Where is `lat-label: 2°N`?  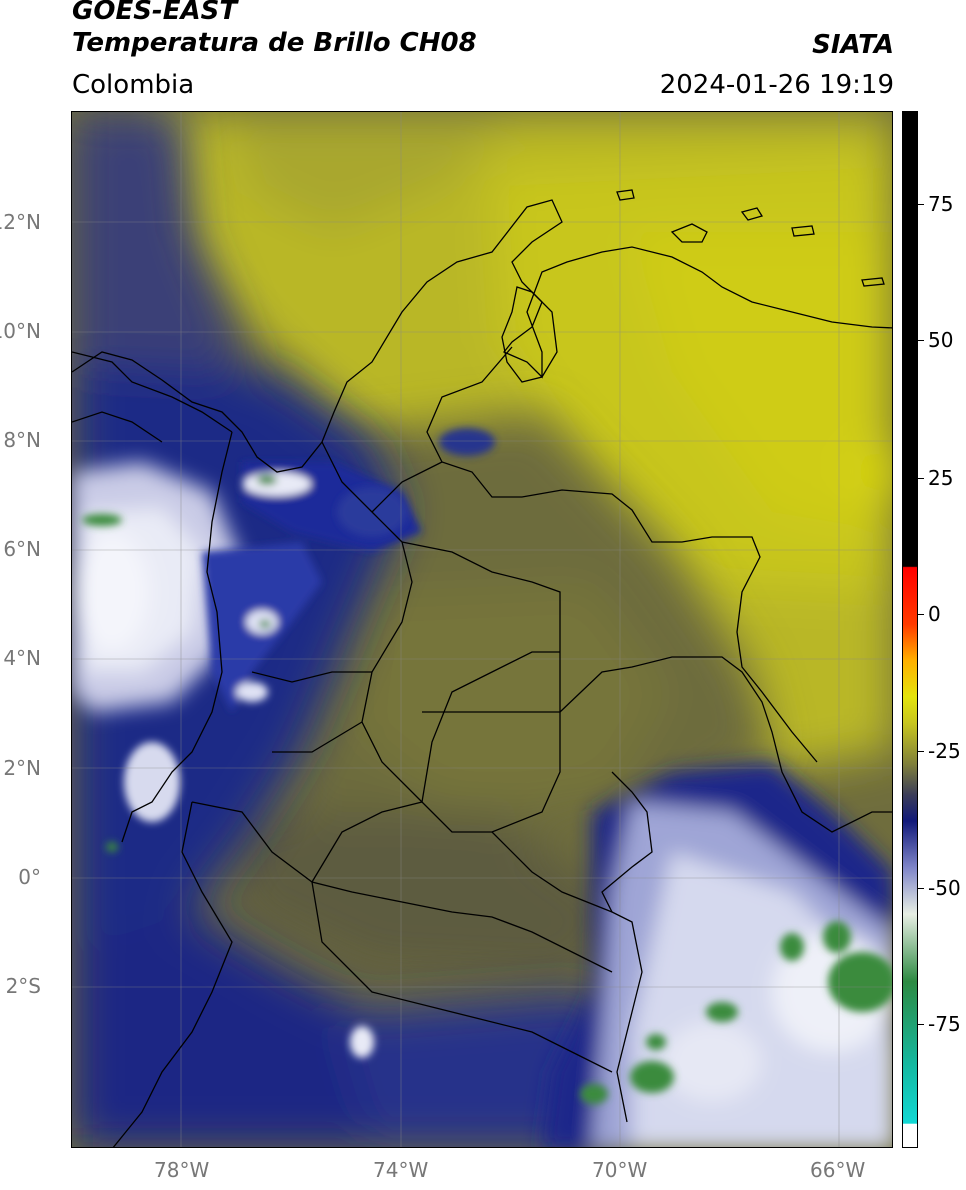 lat-label: 2°N is located at coordinates (22, 768).